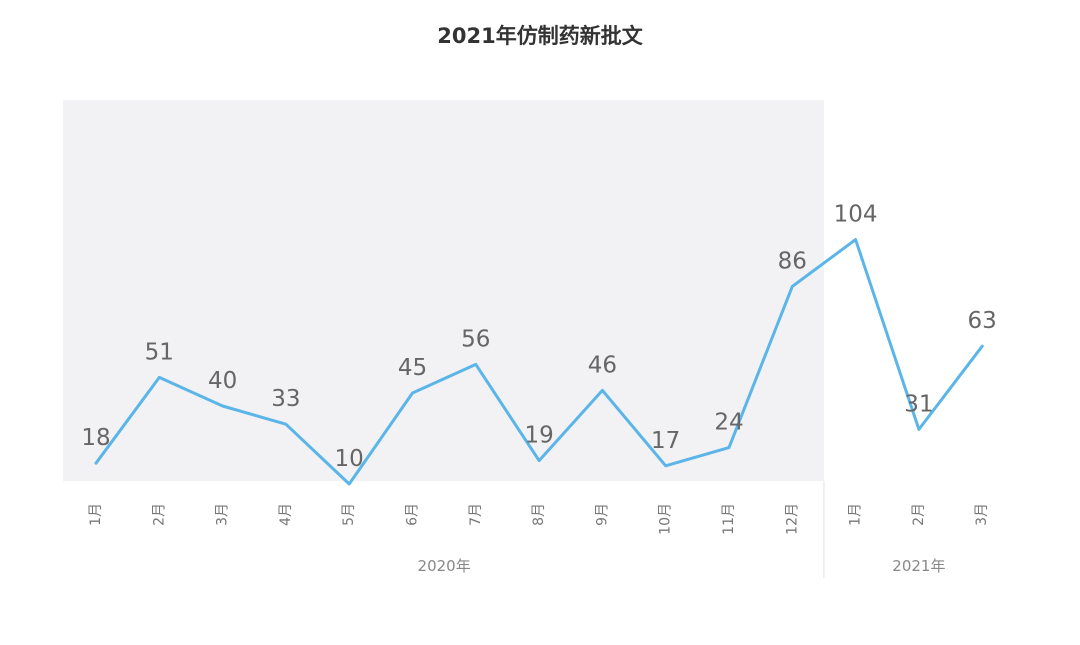 The height and width of the screenshot is (645, 1080). Describe the element at coordinates (444, 566) in the screenshot. I see `group-label-0: 2020年` at that location.